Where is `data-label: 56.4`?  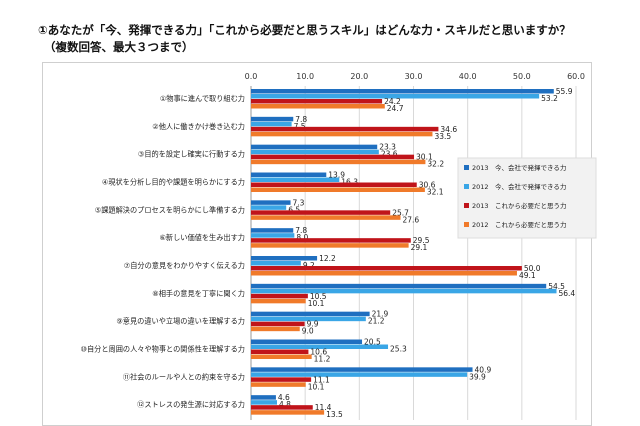 data-label: 56.4 is located at coordinates (567, 293).